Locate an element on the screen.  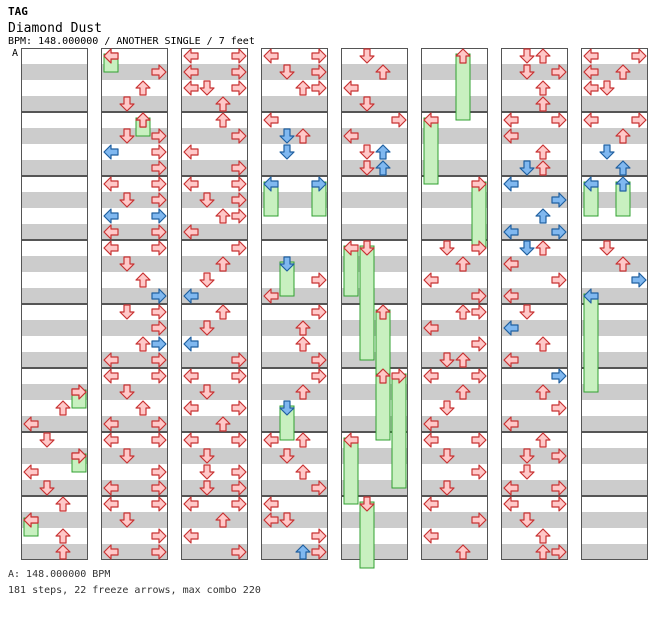
footer-bpm: A: 148.000000 BPM is located at coordinates (59, 574).